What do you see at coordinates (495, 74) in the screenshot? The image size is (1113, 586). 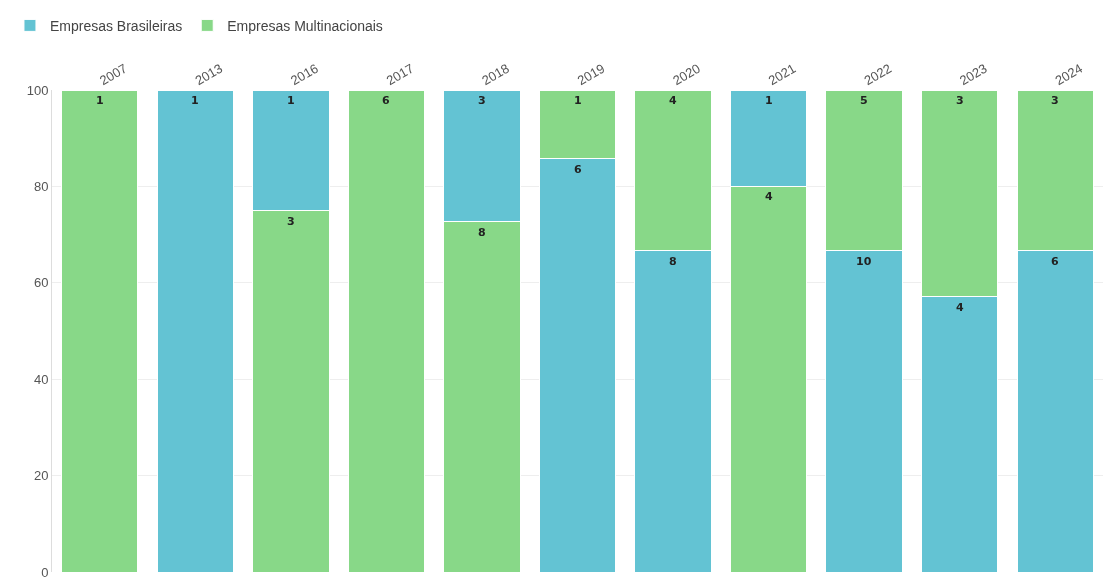 I see `x-tick-label: 2018` at bounding box center [495, 74].